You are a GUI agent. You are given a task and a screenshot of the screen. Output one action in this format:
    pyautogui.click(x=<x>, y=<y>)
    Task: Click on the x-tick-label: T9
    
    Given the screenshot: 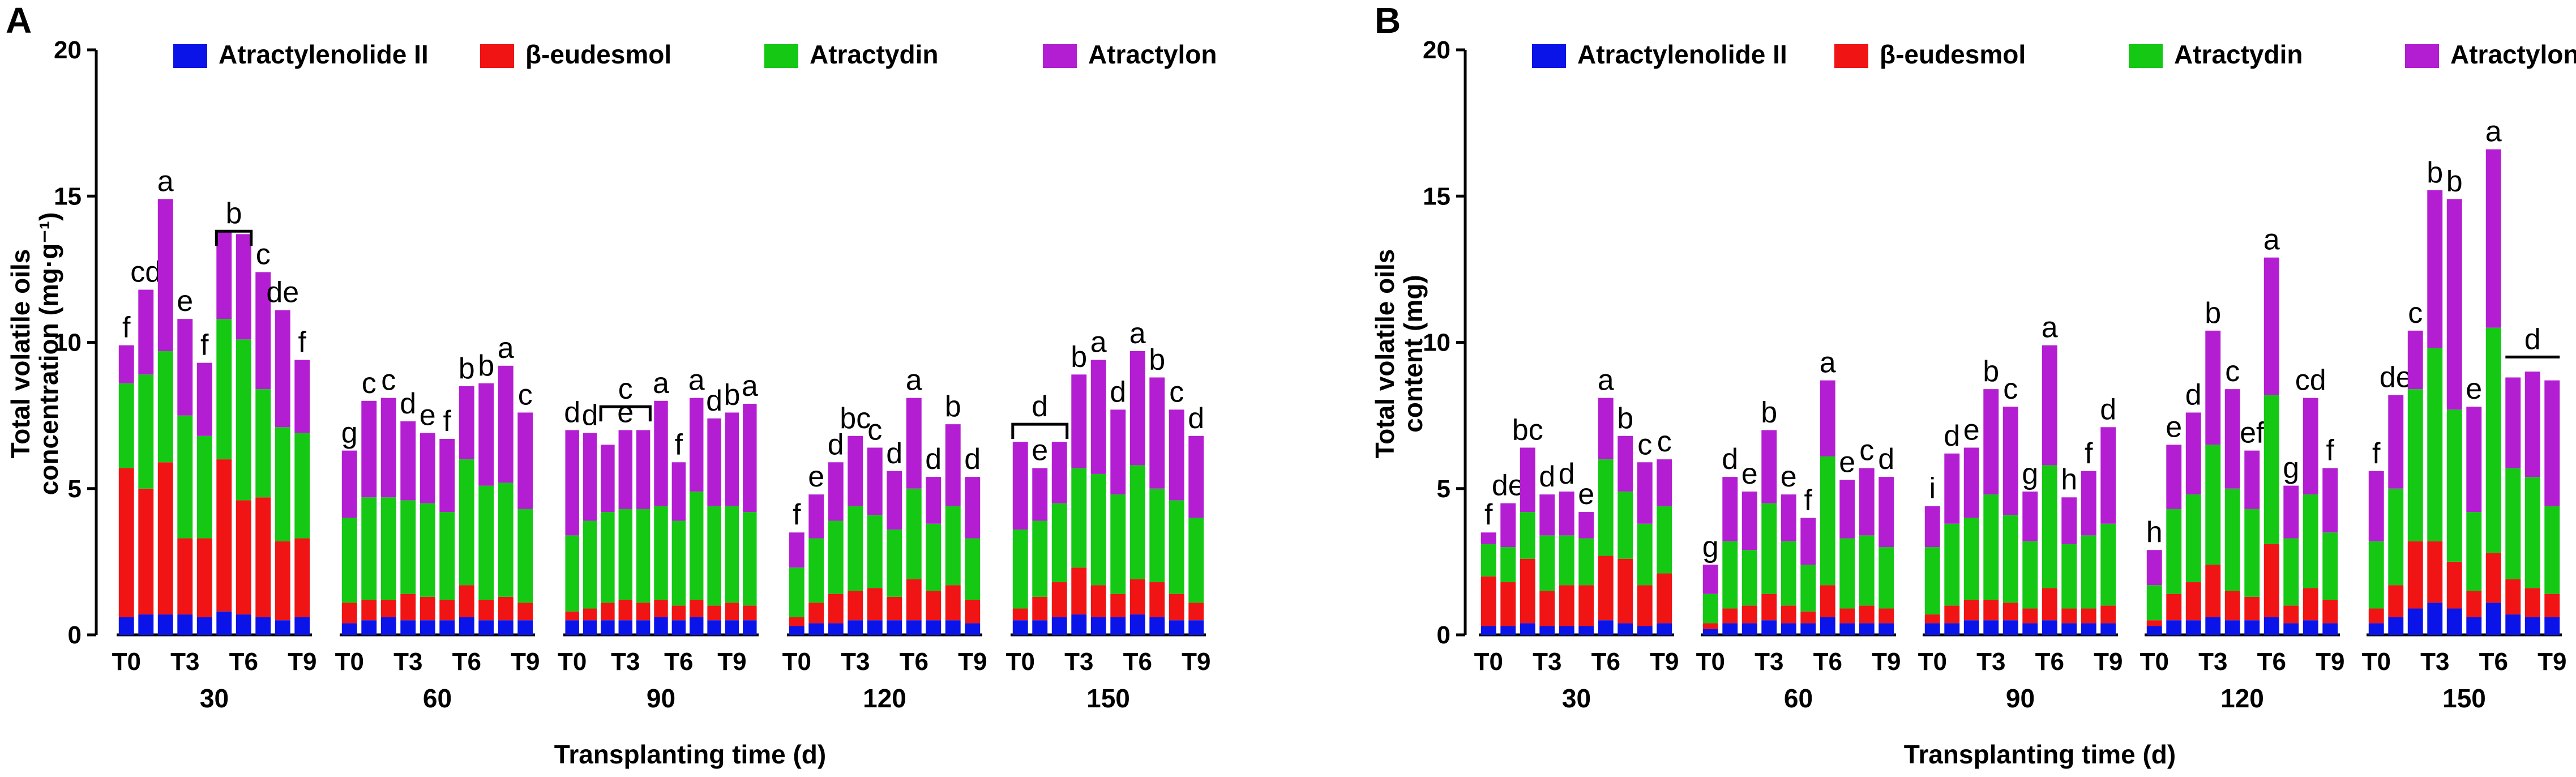 What is the action you would take?
    pyautogui.click(x=2552, y=662)
    